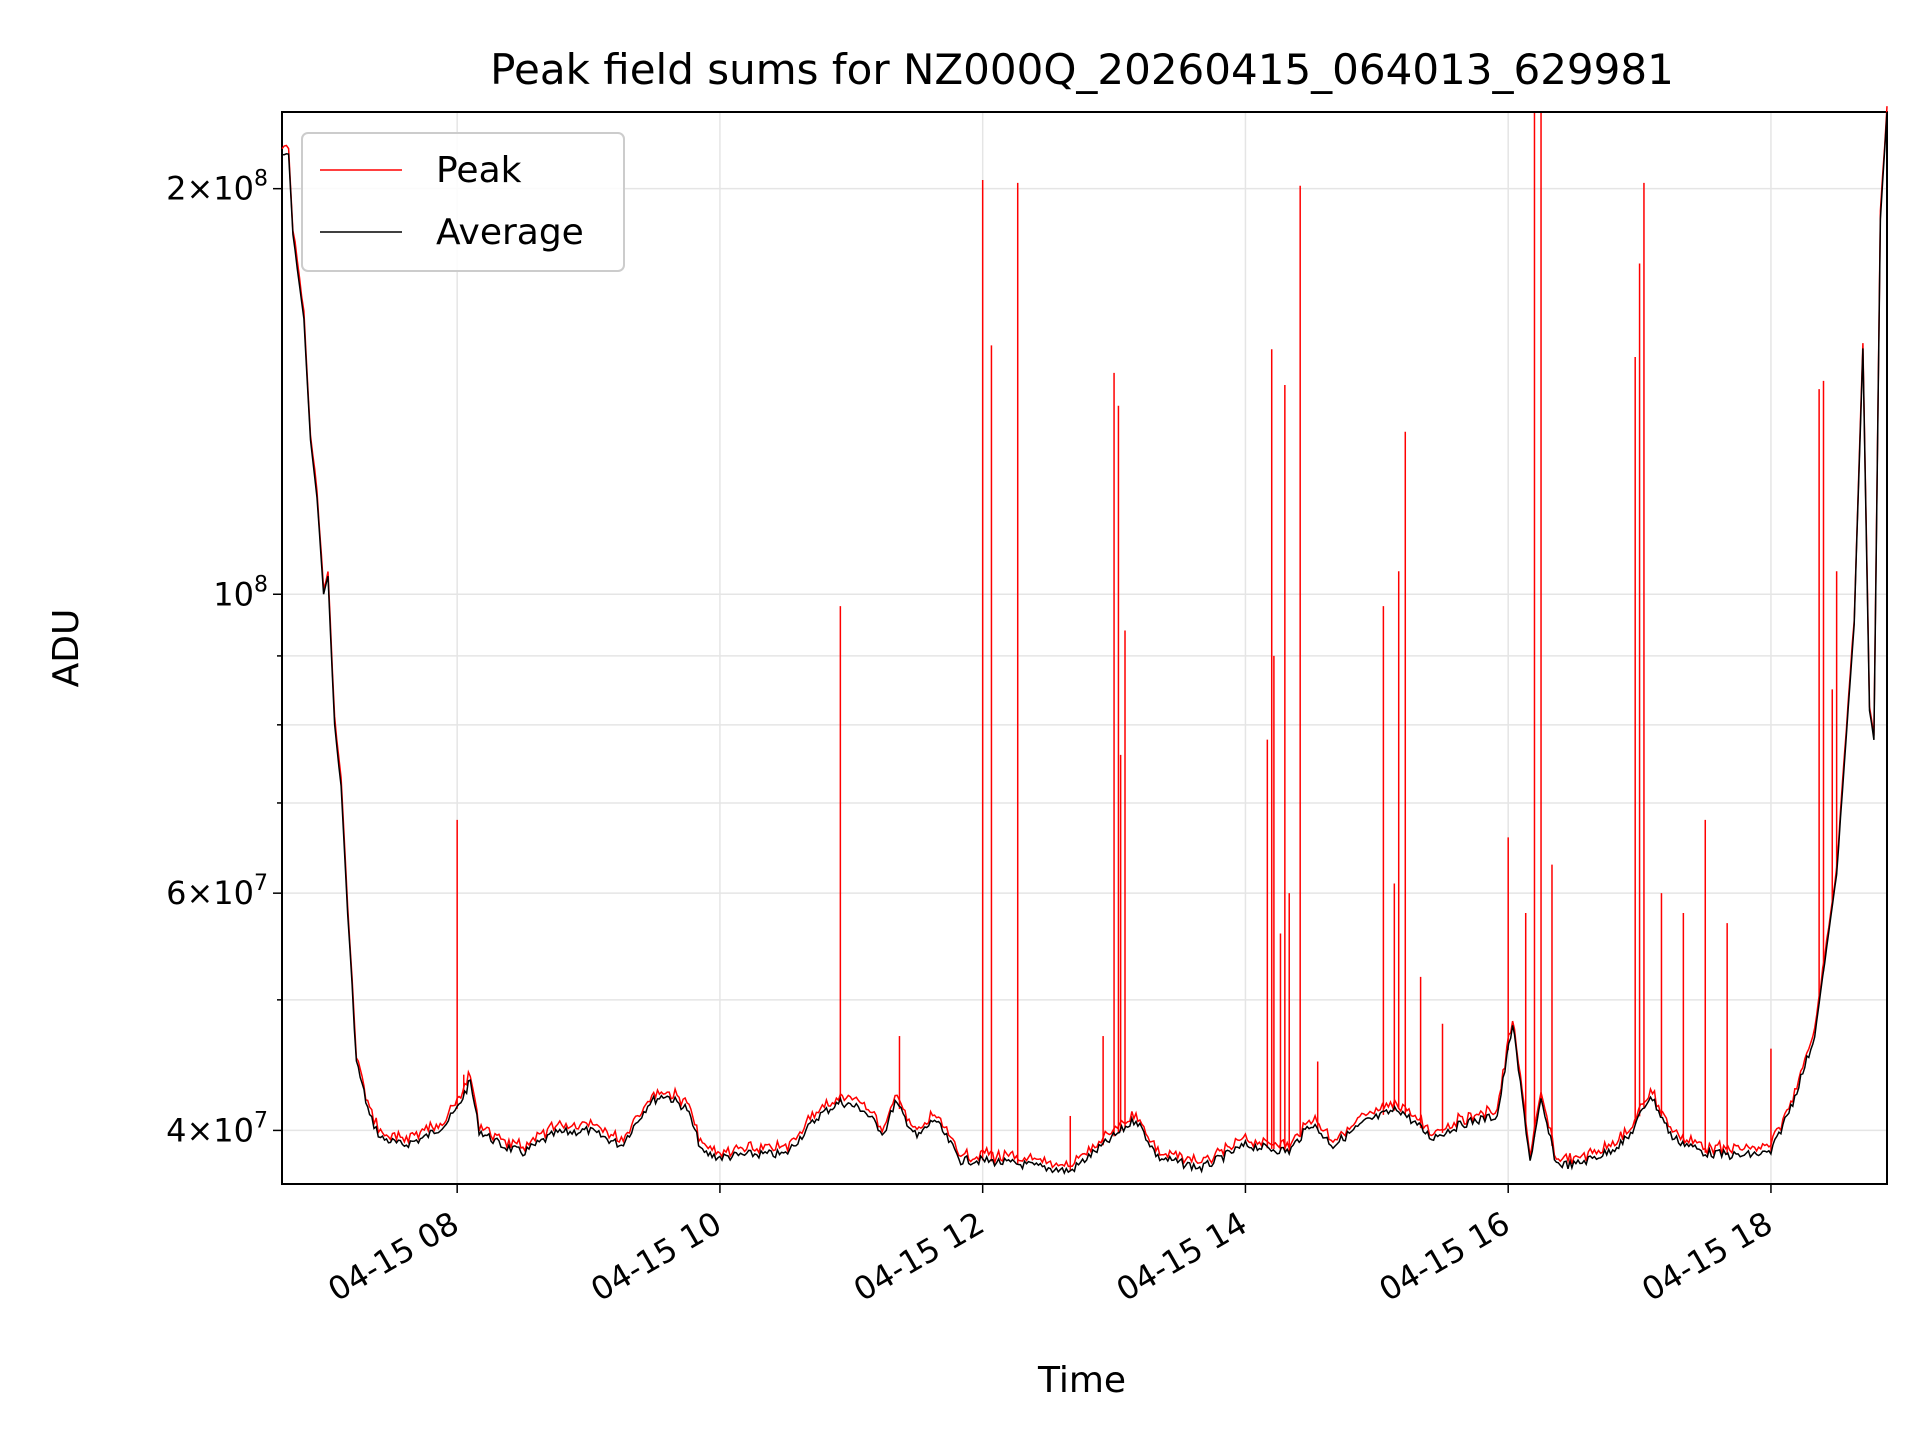 This screenshot has width=1920, height=1440. Describe the element at coordinates (510, 232) in the screenshot. I see `legend-average-label: Average` at that location.